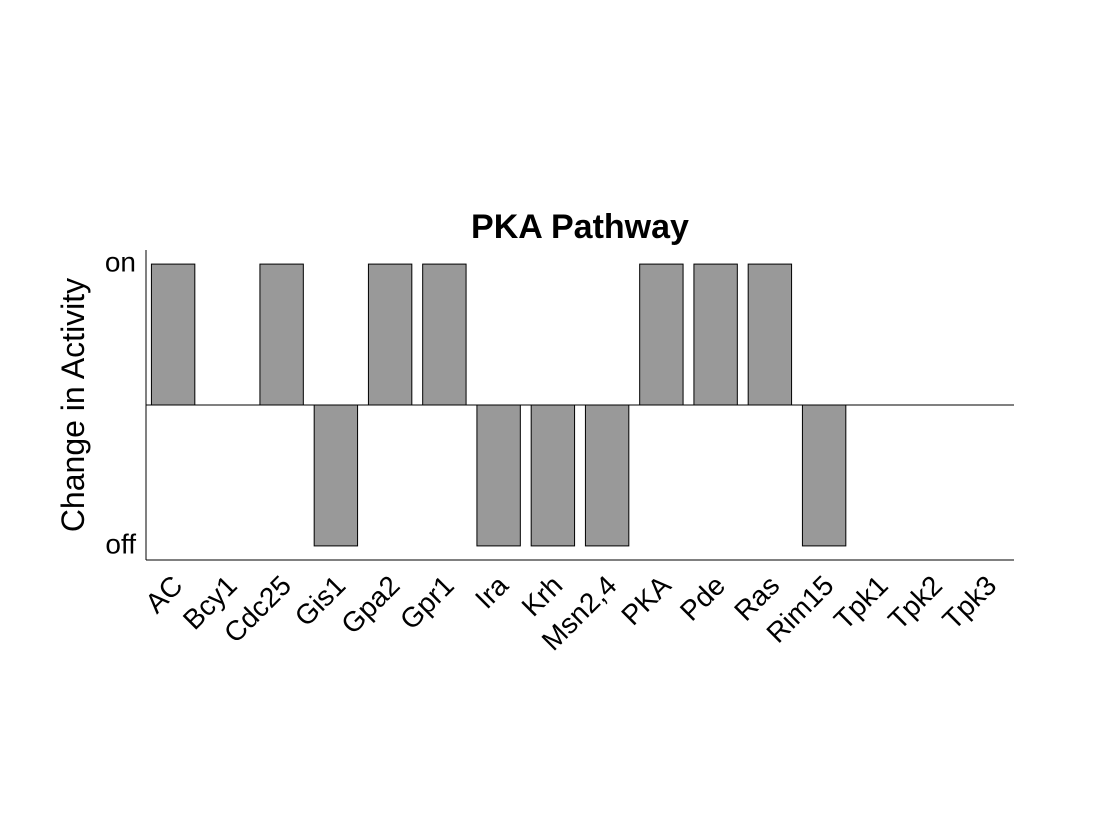  I want to click on x-tick-label: Ira, so click(491, 591).